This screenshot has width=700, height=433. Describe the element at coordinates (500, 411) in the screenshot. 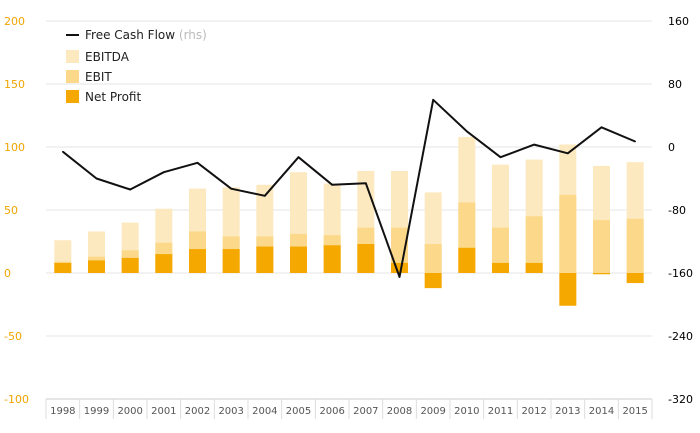

I see `x-axis-tick-label: 2011` at that location.